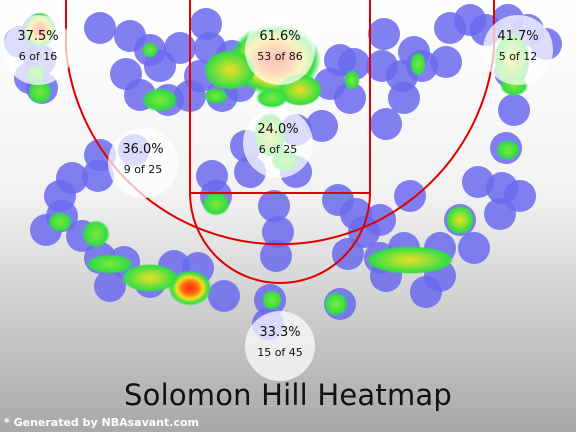 The image size is (576, 432). What do you see at coordinates (517, 36) in the screenshot?
I see `zone-percentage: 41.7%` at bounding box center [517, 36].